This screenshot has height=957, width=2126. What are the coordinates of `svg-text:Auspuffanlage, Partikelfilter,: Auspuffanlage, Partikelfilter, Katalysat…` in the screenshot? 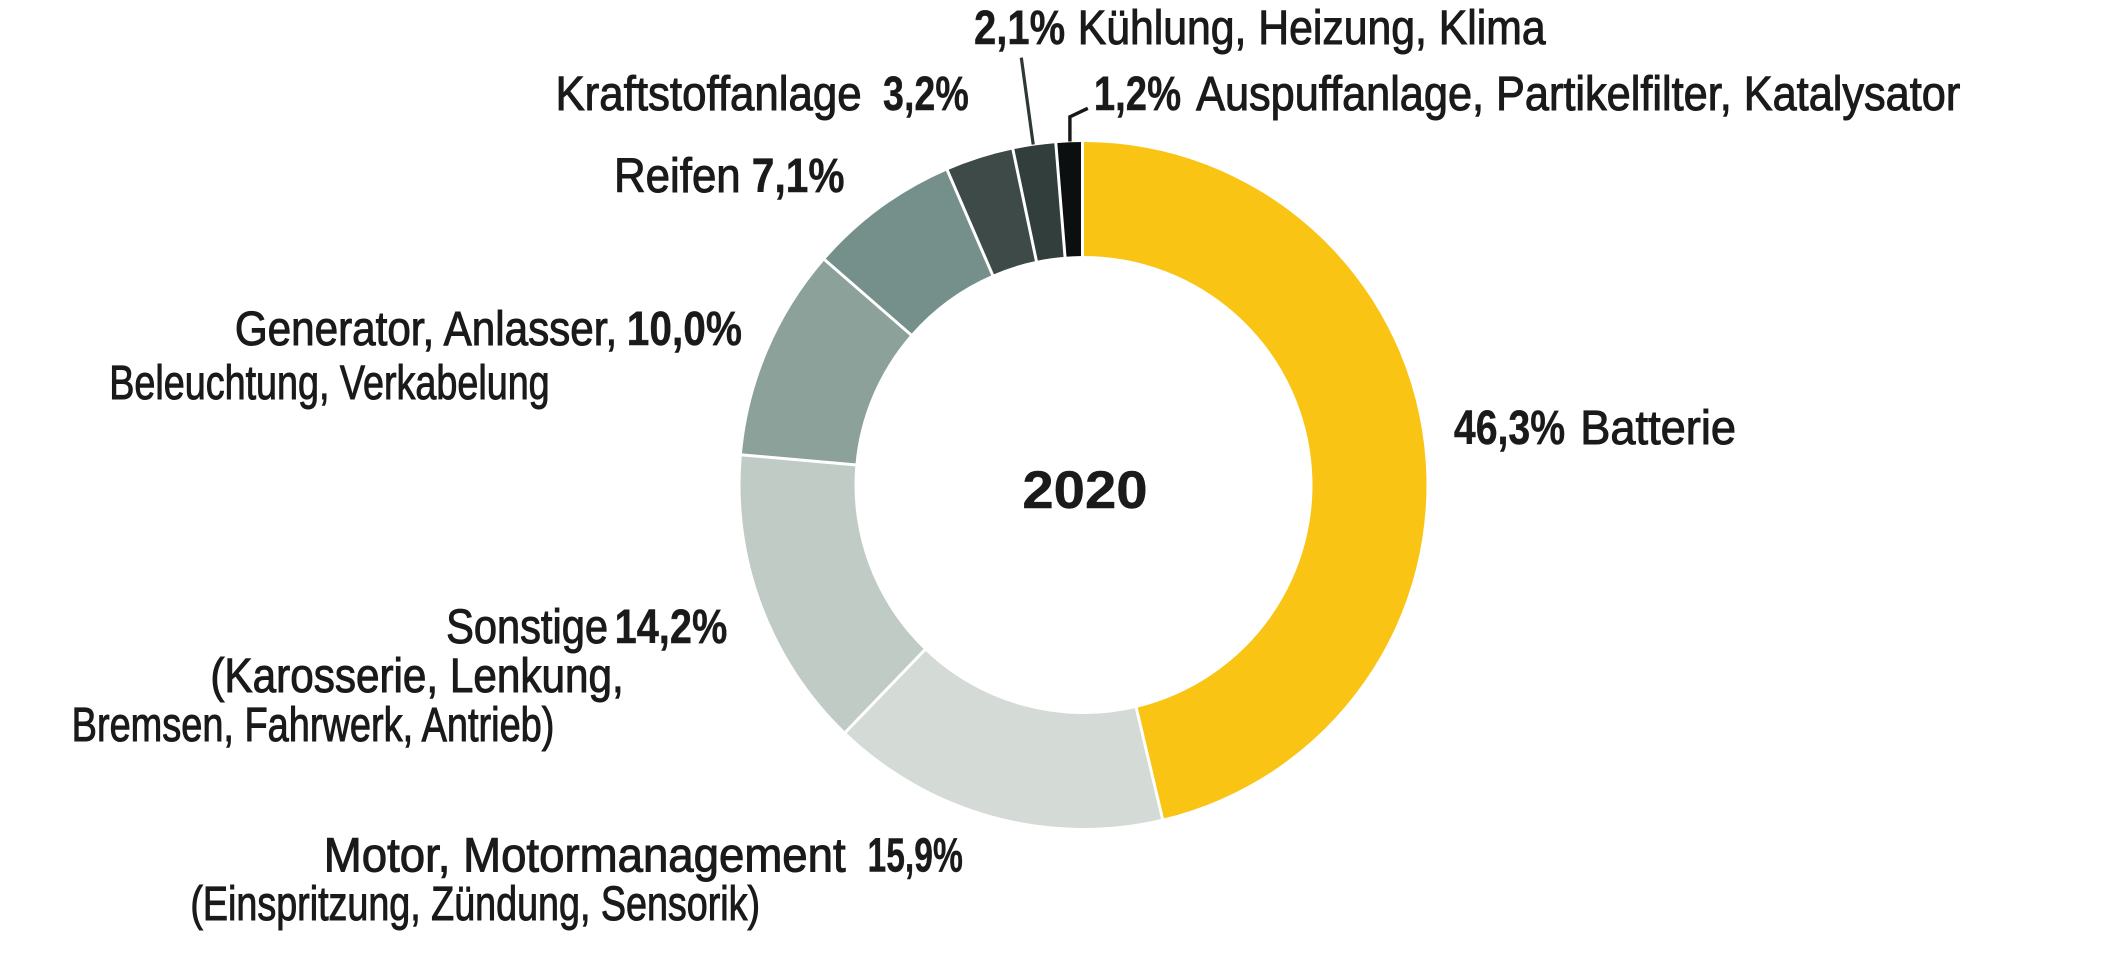 It's located at (1578, 94).